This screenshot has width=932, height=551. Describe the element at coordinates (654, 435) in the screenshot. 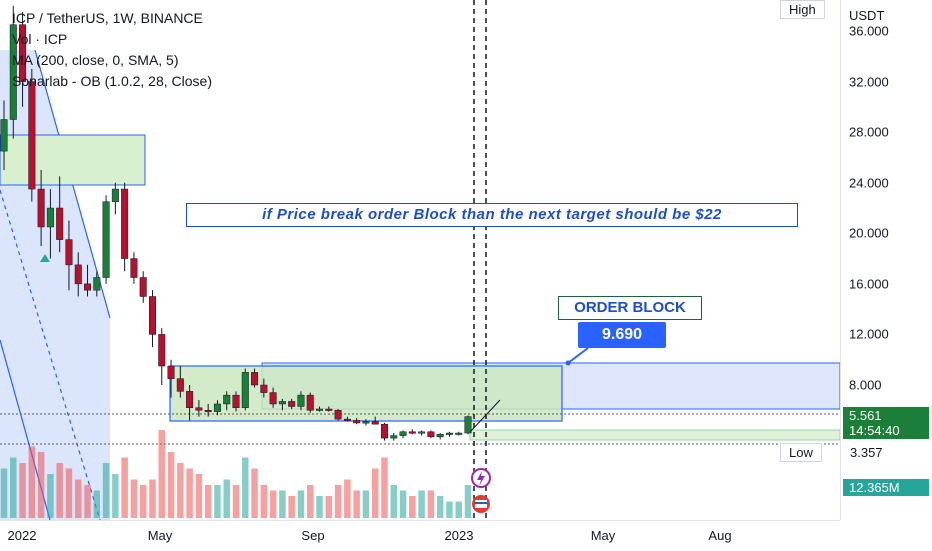

I see `support-zone` at that location.